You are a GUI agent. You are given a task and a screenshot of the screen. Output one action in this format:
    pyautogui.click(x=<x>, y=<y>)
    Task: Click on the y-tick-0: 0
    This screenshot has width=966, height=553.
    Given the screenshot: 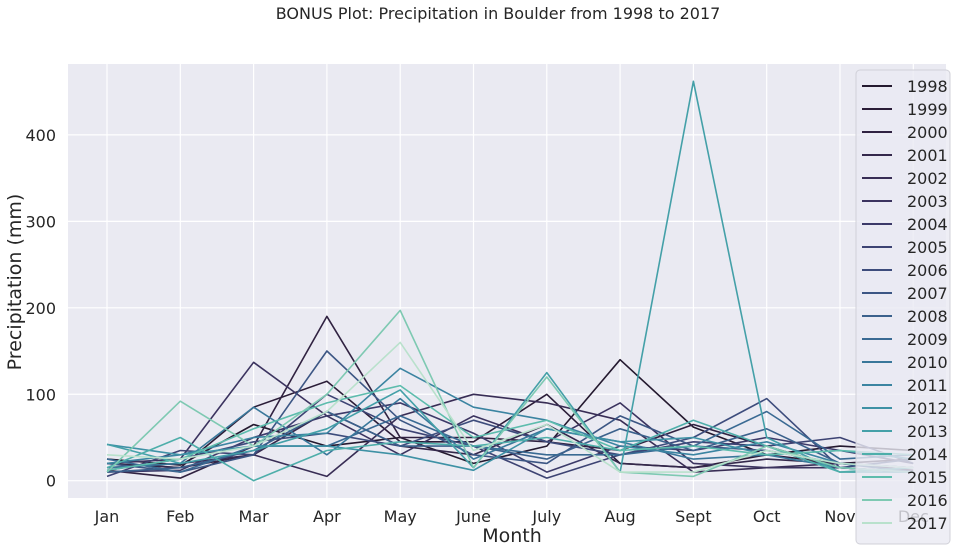 What is the action you would take?
    pyautogui.click(x=51, y=481)
    